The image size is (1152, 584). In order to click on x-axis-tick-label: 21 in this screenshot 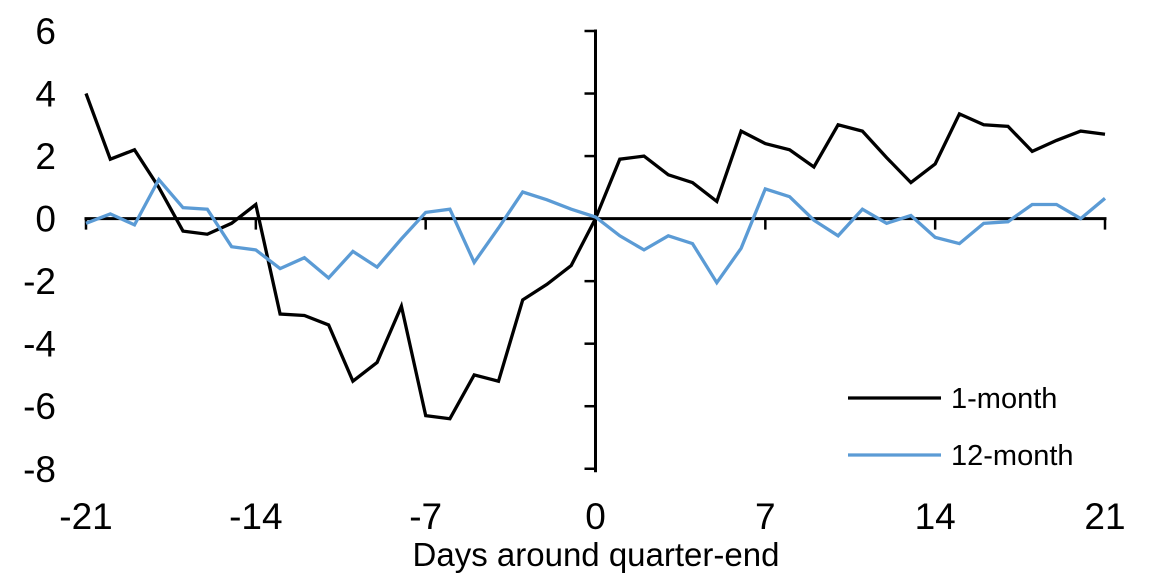, I will do `click(1104, 516)`.